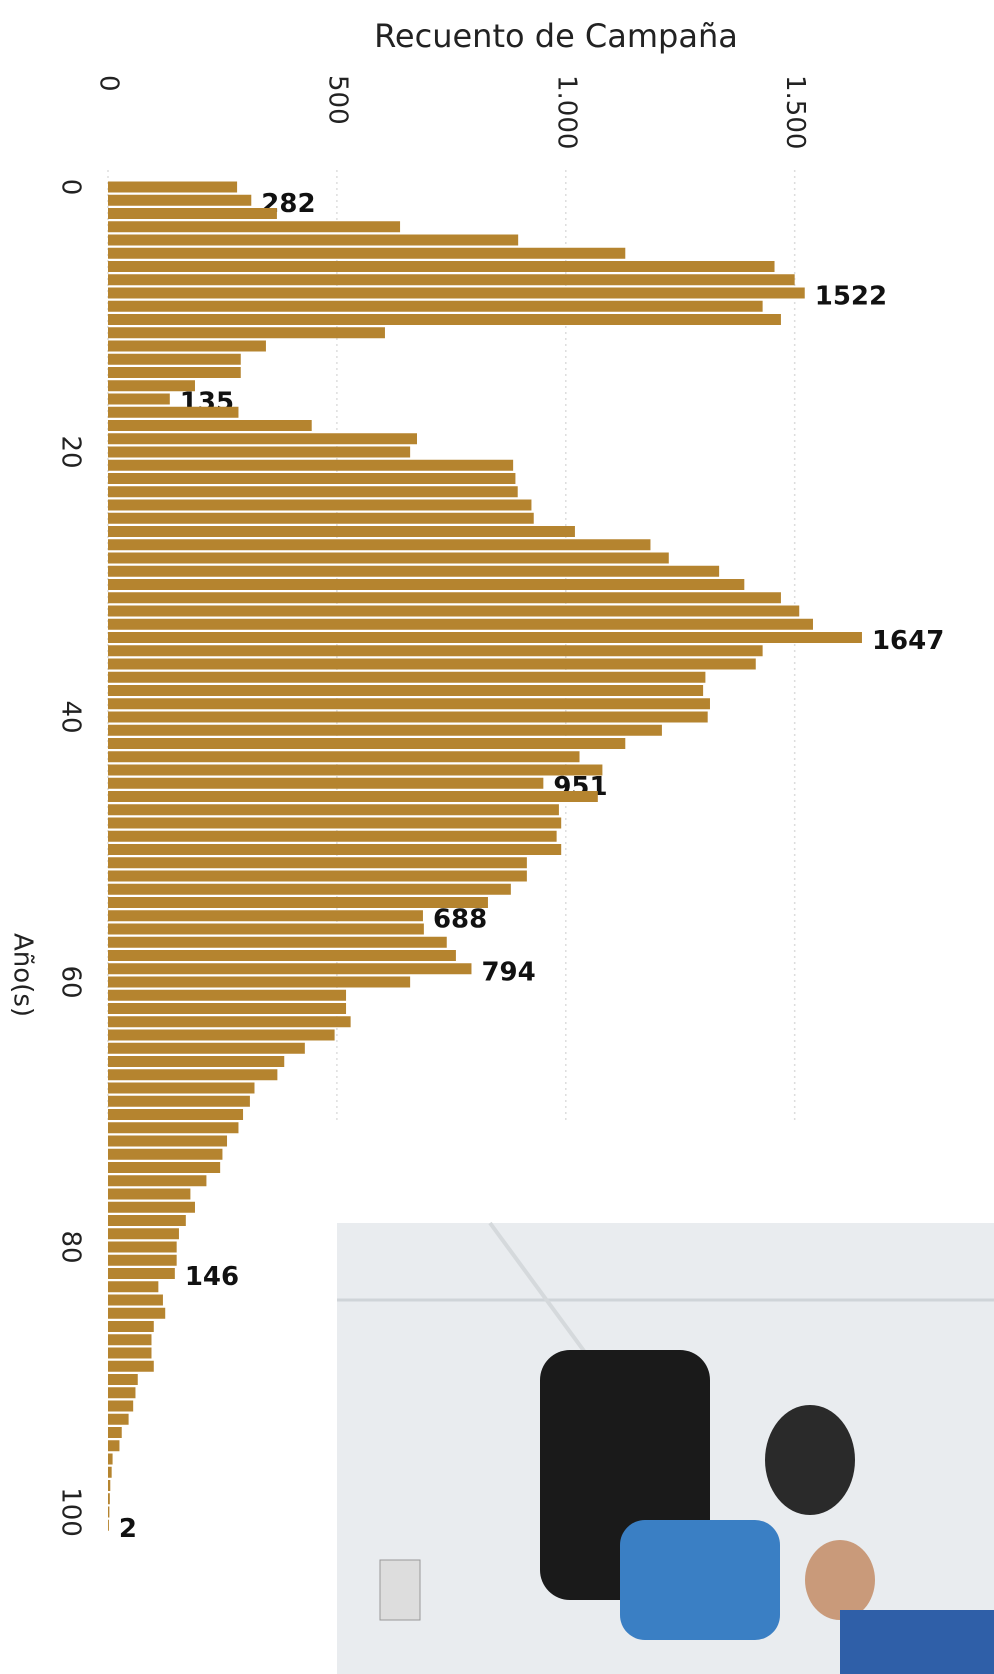 This screenshot has width=994, height=1674. What do you see at coordinates (71, 187) in the screenshot?
I see `y-tick-label: 0` at bounding box center [71, 187].